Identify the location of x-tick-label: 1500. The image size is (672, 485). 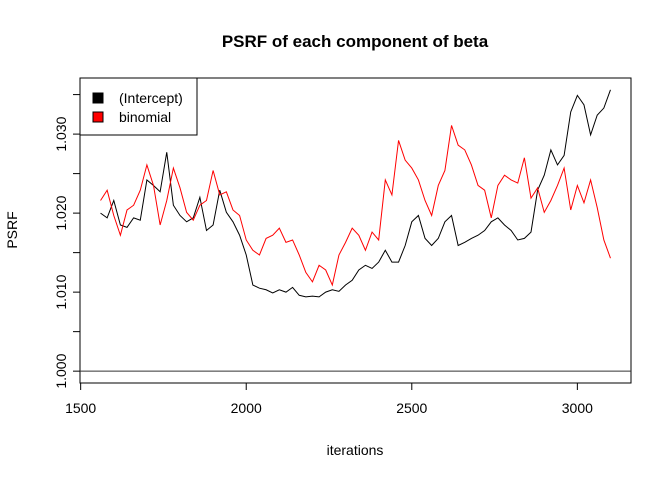
(80, 408).